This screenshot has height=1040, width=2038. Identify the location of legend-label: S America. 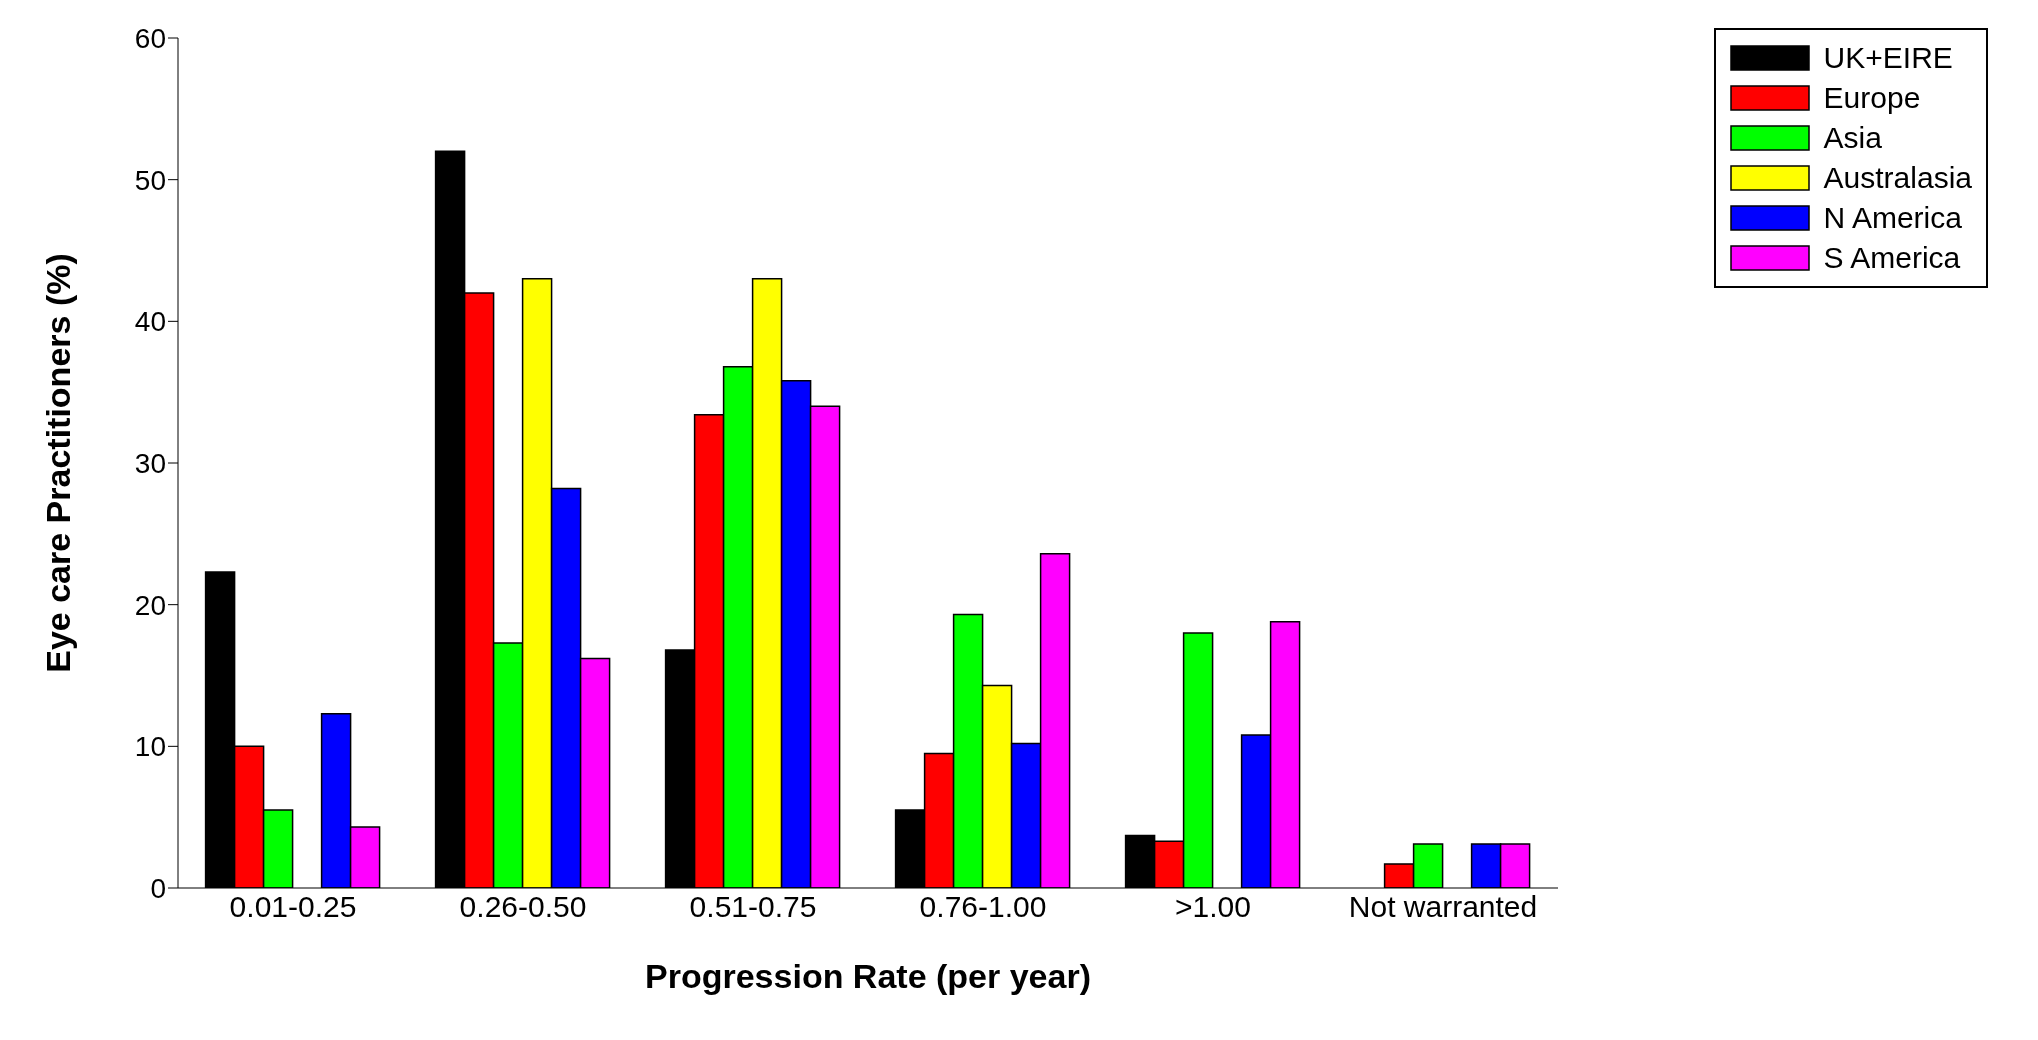
(1892, 258).